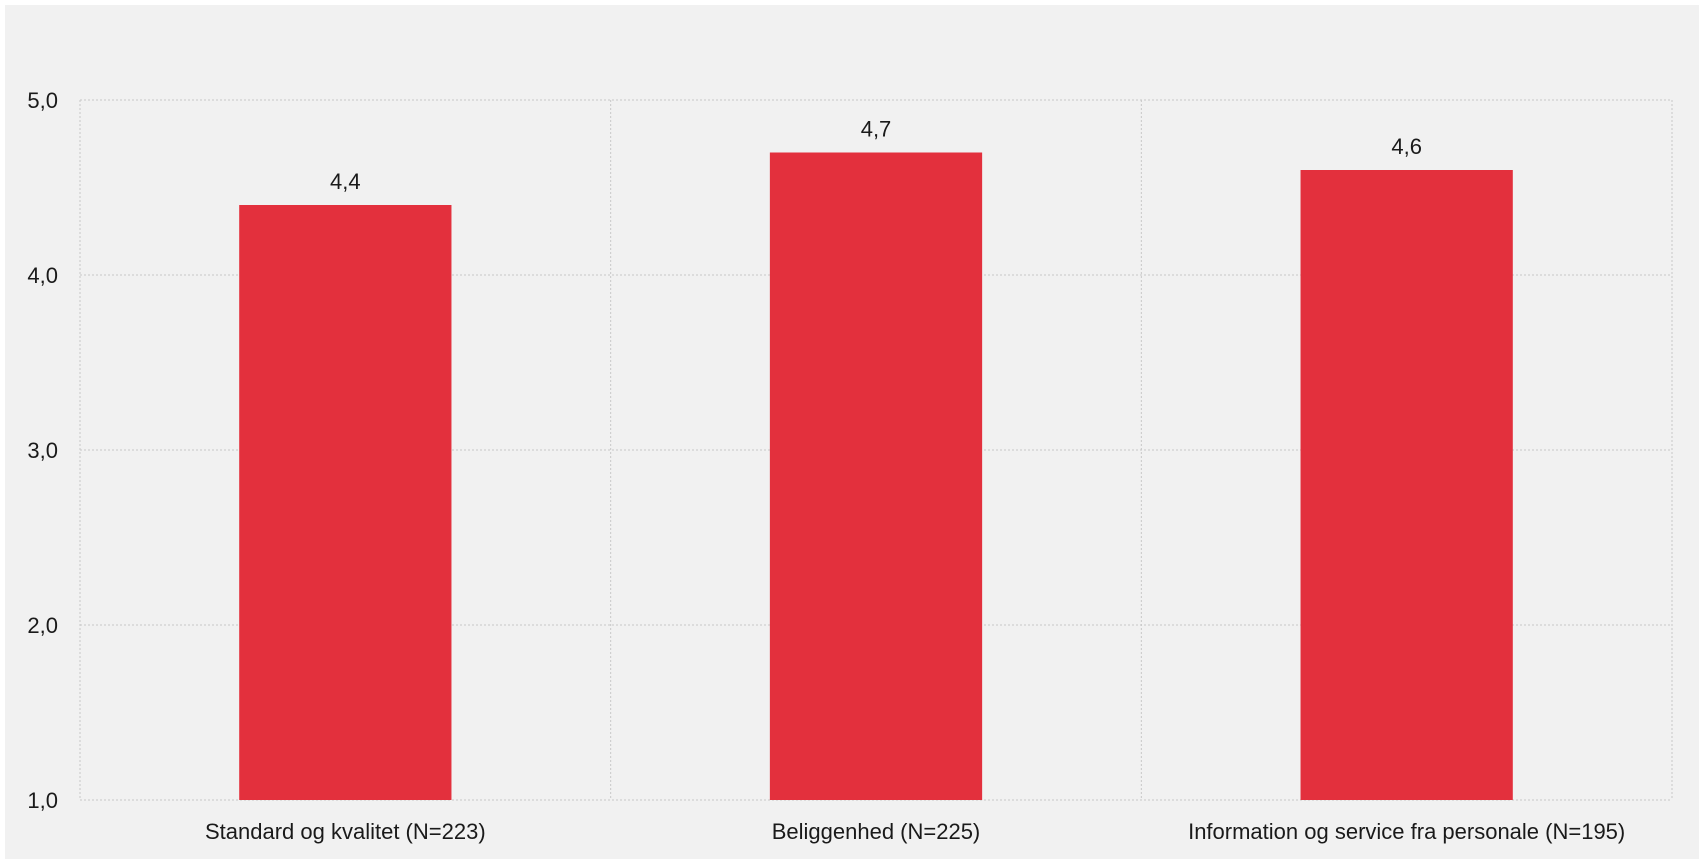 Image resolution: width=1701 pixels, height=866 pixels. What do you see at coordinates (42, 100) in the screenshot?
I see `y-tick-label: 5,0` at bounding box center [42, 100].